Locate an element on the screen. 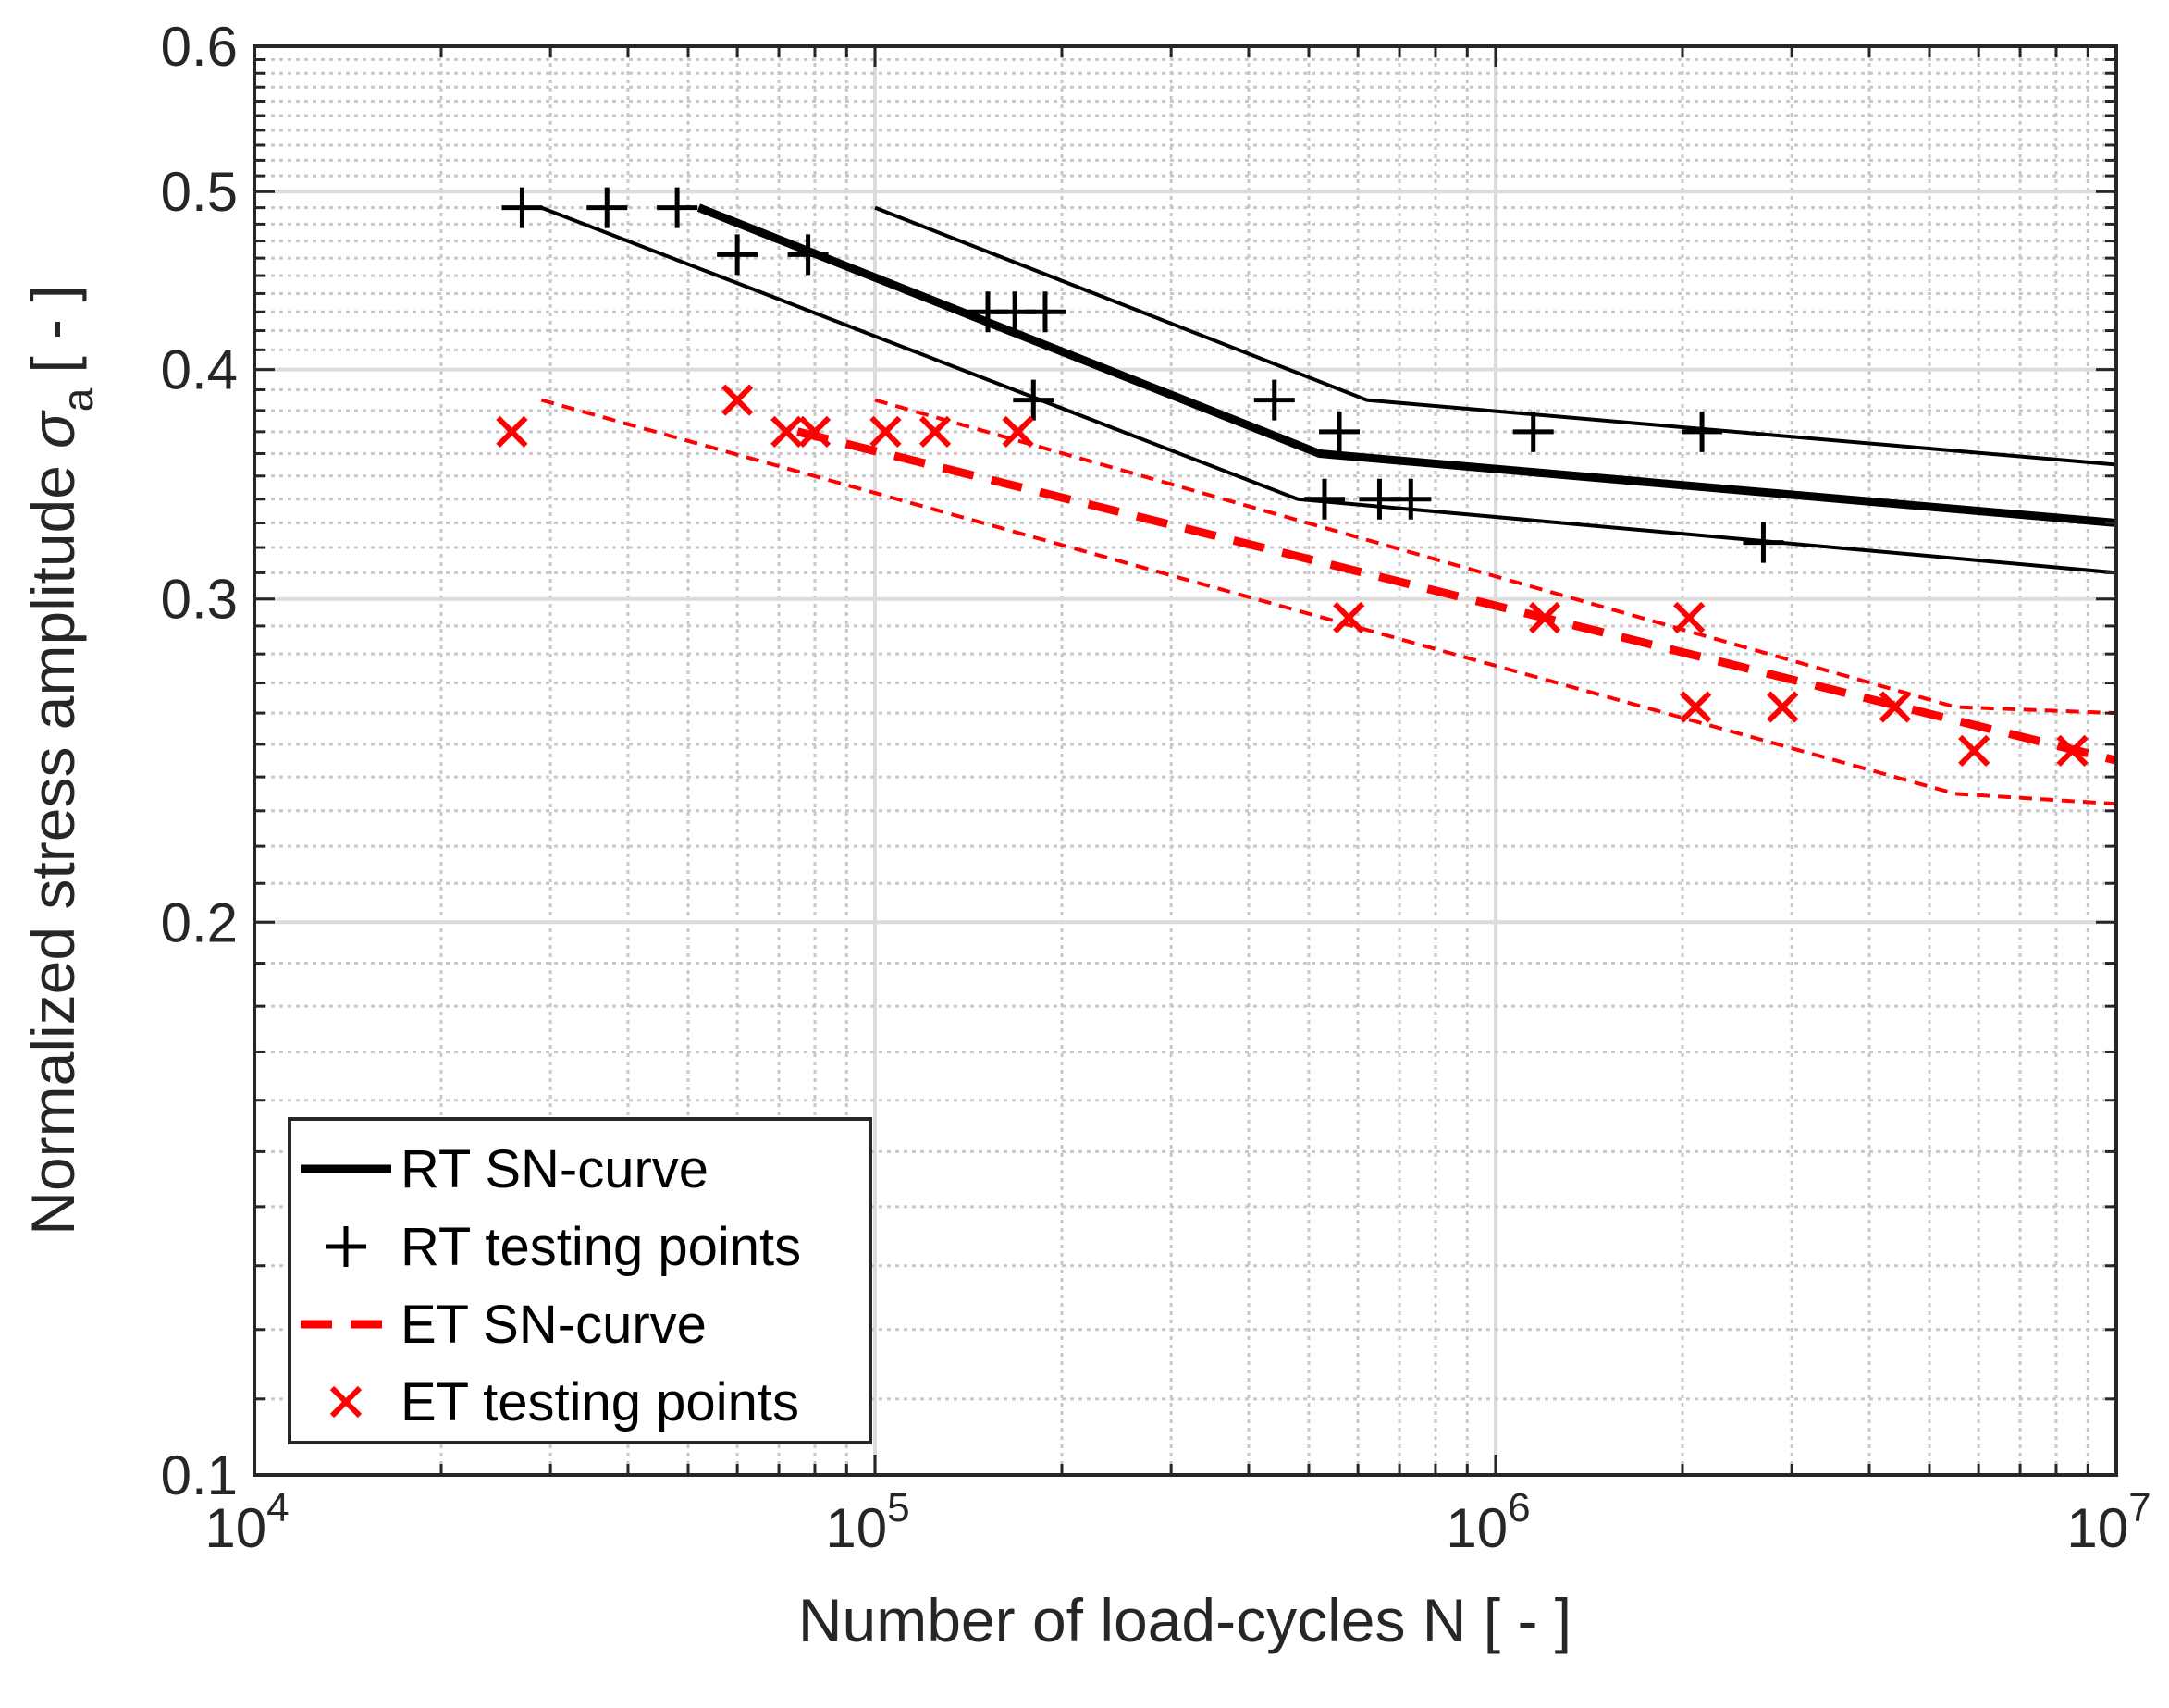  x-tick-label: 10⁷ is located at coordinates (2108, 1522).